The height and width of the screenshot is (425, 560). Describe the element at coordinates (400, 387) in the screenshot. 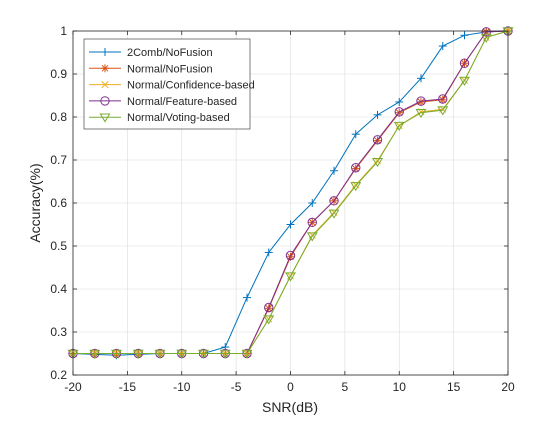

I see `x-tick-label: 10` at that location.